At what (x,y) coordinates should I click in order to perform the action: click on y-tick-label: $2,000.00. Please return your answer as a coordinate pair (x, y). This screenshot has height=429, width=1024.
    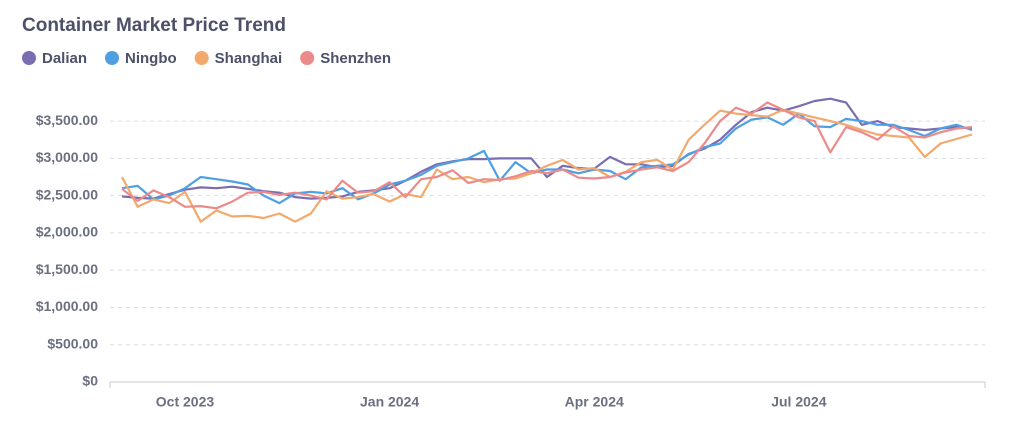
    Looking at the image, I should click on (67, 232).